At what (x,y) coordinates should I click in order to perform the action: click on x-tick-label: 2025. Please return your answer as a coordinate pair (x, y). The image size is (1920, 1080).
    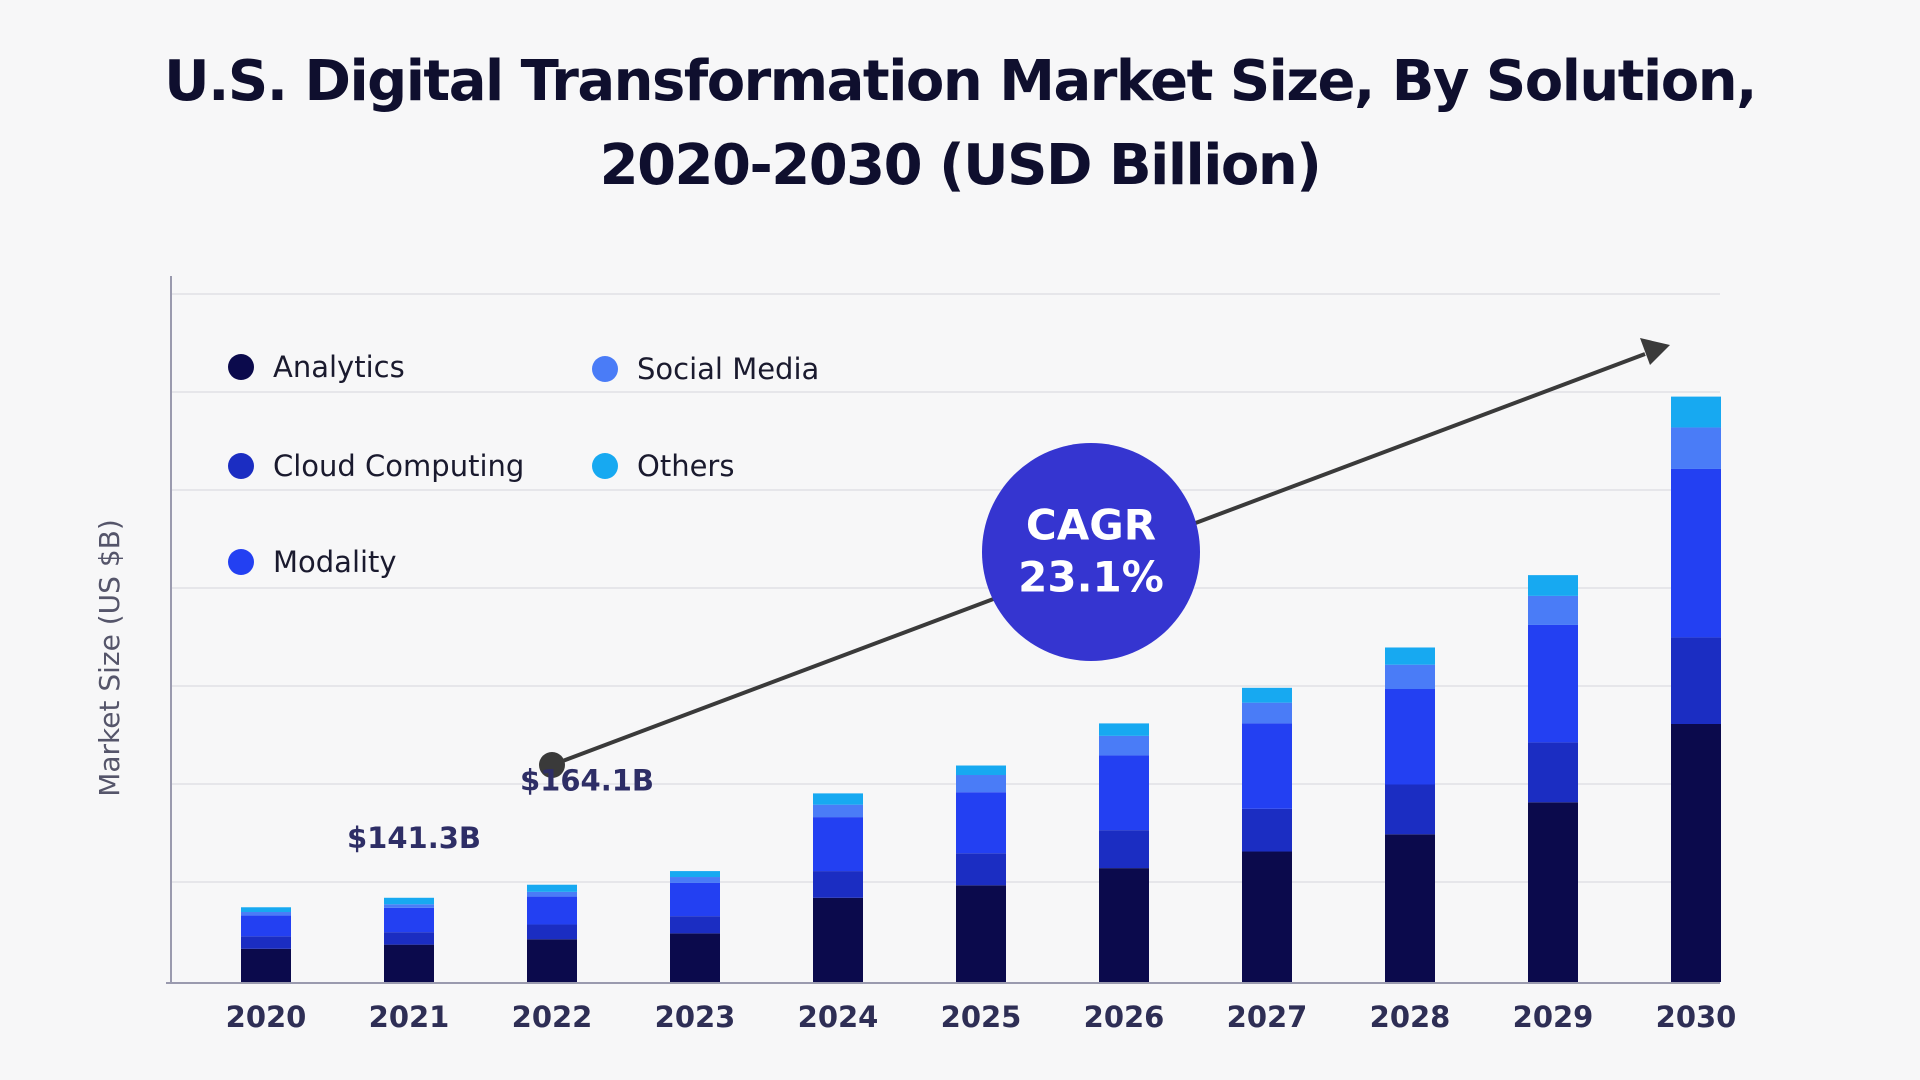
    Looking at the image, I should click on (981, 1017).